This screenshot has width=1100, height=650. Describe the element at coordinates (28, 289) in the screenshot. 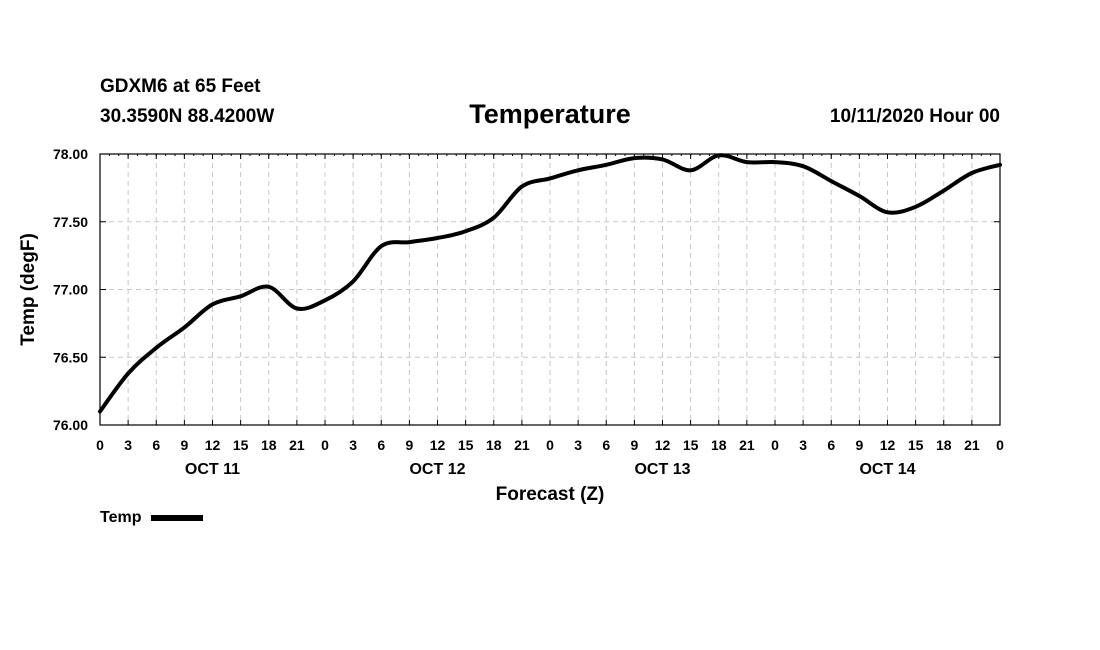

I see `y-axis-label: Temp (degF)` at that location.